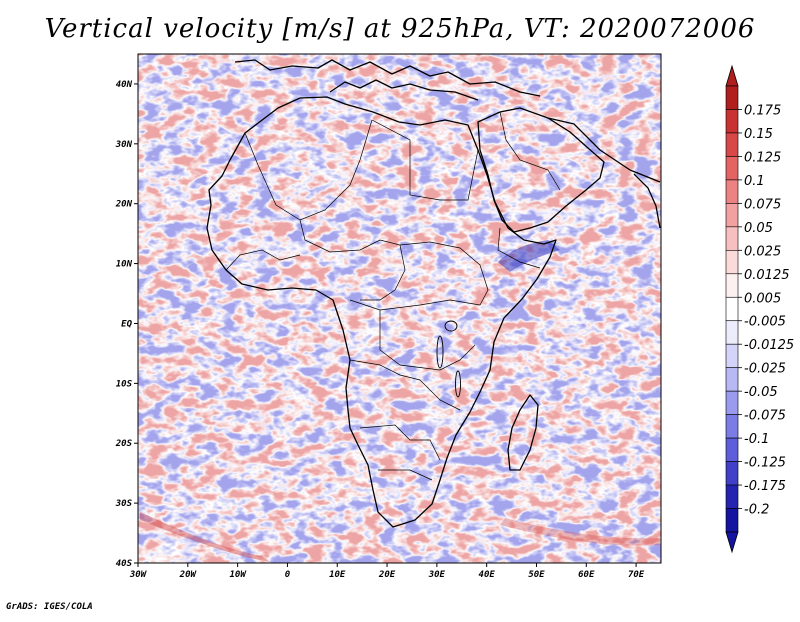 The height and width of the screenshot is (622, 800). Describe the element at coordinates (732, 542) in the screenshot. I see `colorbar-min-arrow` at that location.